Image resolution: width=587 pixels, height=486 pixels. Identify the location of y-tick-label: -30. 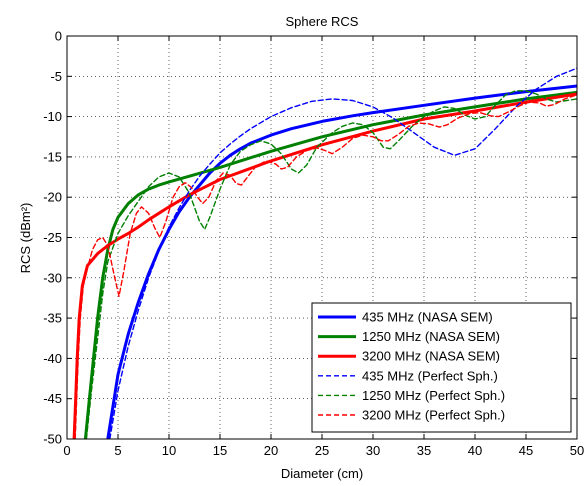
(52, 277).